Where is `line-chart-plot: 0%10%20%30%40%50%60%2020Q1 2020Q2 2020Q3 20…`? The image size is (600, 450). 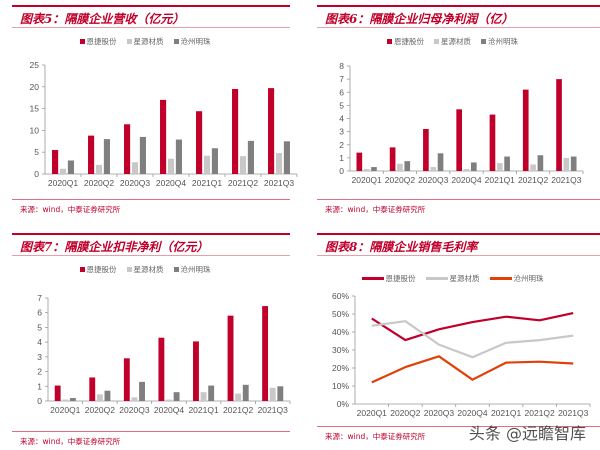 line-chart-plot: 0%10%20%30%40%50%60%2020Q1 2020Q2 2020Q3 20… is located at coordinates (461, 354).